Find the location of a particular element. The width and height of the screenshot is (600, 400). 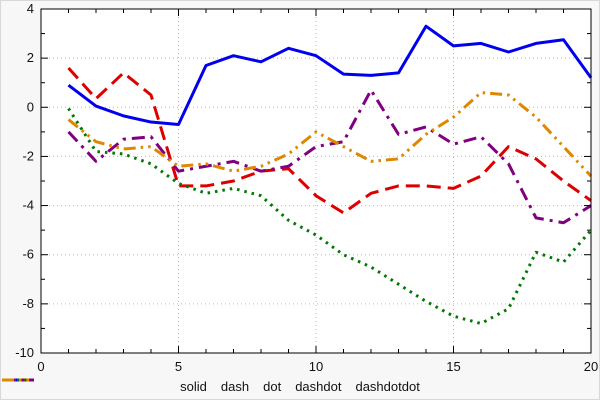

y-tick-label: -6 is located at coordinates (28, 254).